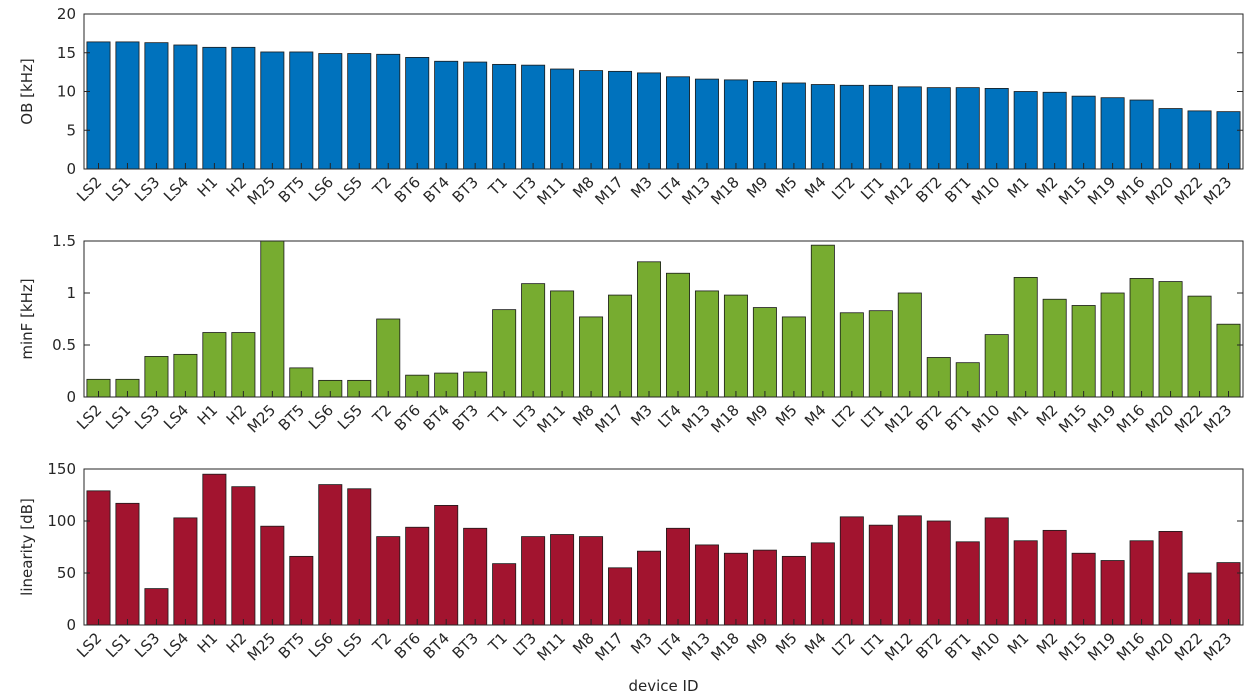  Describe the element at coordinates (1170, 578) in the screenshot. I see `bar-M20` at that location.